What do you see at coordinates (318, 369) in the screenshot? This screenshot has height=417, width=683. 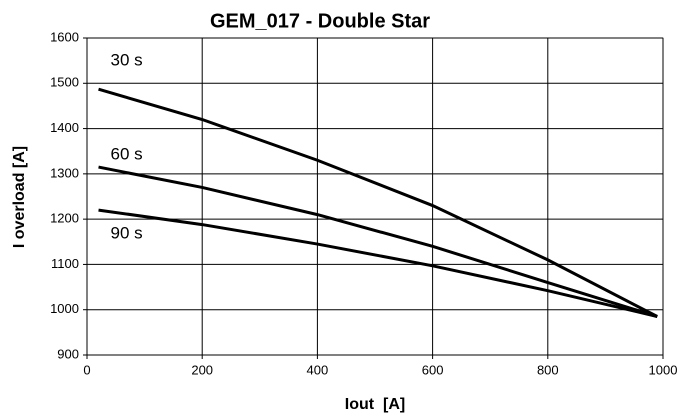 I see `x-tick-label: 400` at bounding box center [318, 369].